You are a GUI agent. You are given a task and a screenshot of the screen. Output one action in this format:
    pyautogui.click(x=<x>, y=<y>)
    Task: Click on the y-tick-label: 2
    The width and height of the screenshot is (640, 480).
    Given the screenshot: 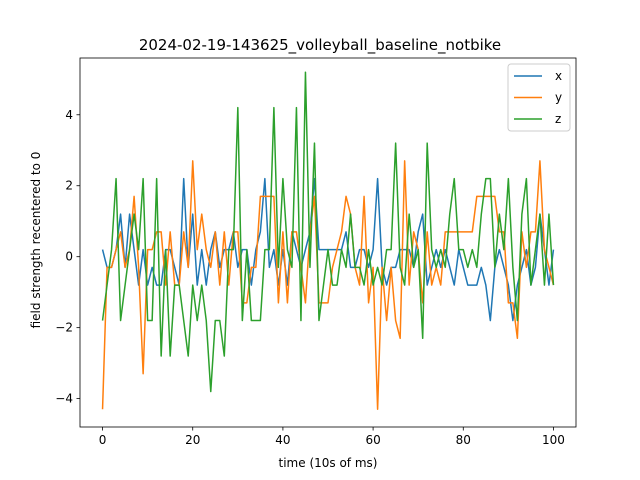 What is the action you would take?
    pyautogui.click(x=69, y=186)
    